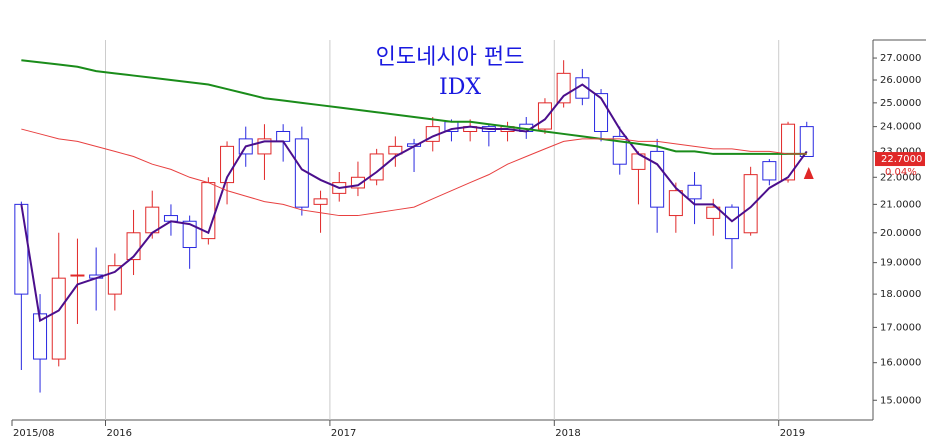  I want to click on y-tick-label: 25.0000, so click(900, 103).